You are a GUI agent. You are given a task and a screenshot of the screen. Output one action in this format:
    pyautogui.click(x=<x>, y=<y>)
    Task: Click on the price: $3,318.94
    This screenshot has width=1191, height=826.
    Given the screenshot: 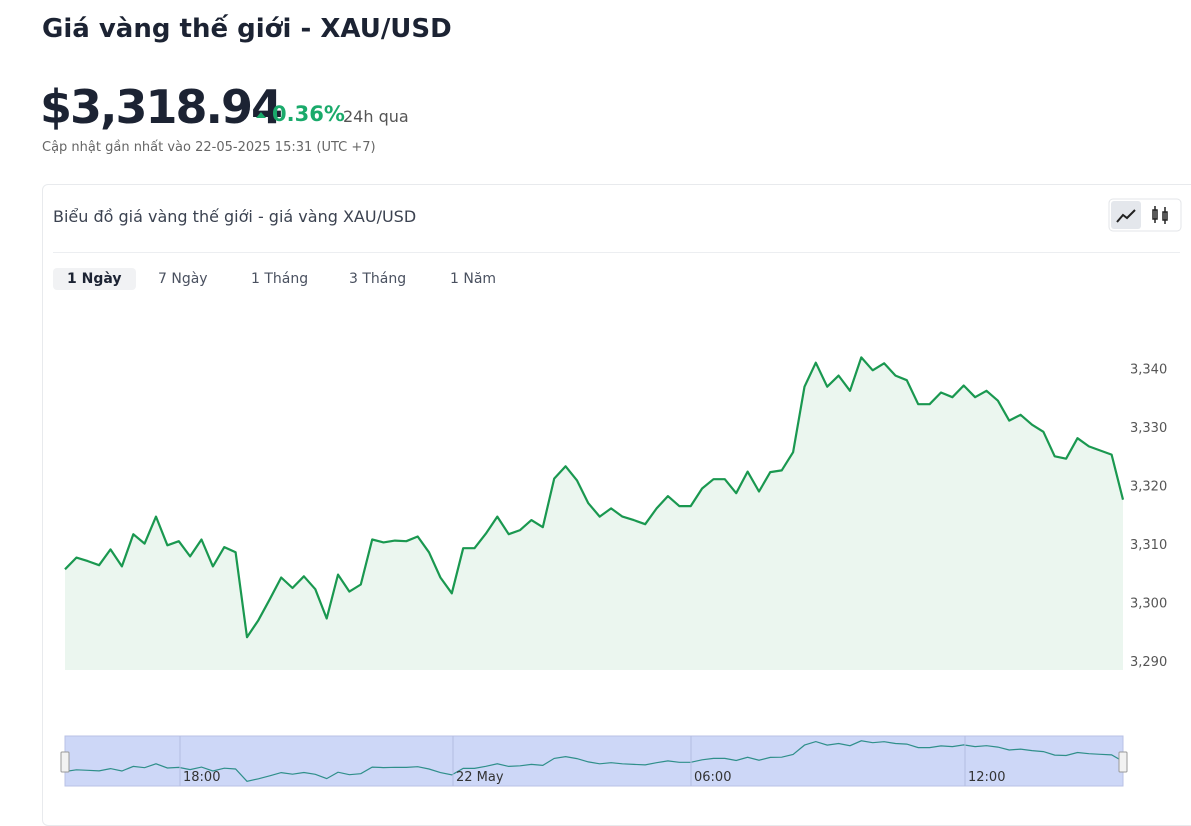 What is the action you would take?
    pyautogui.click(x=161, y=107)
    